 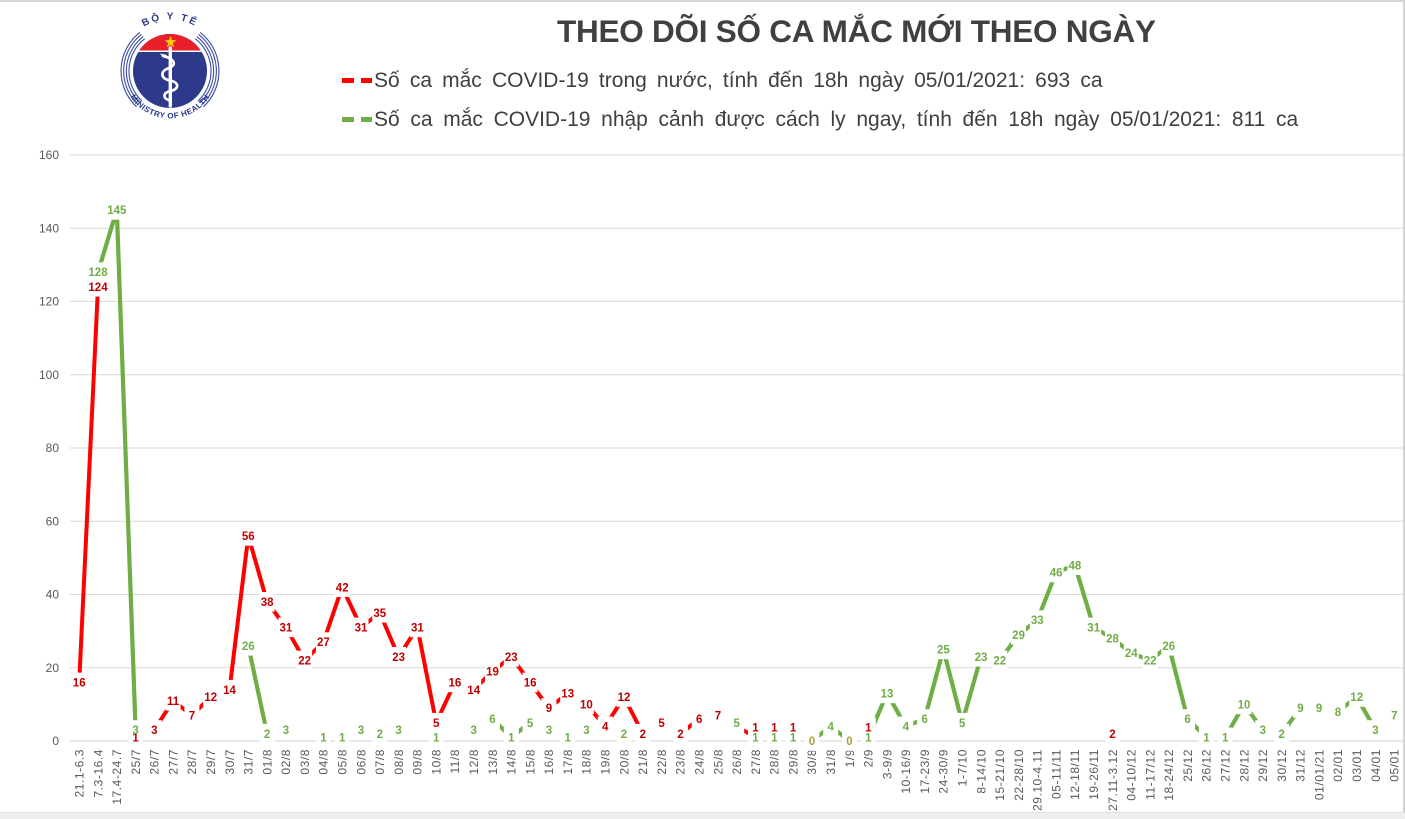 What do you see at coordinates (49, 155) in the screenshot?
I see `svg-text: 160` at bounding box center [49, 155].